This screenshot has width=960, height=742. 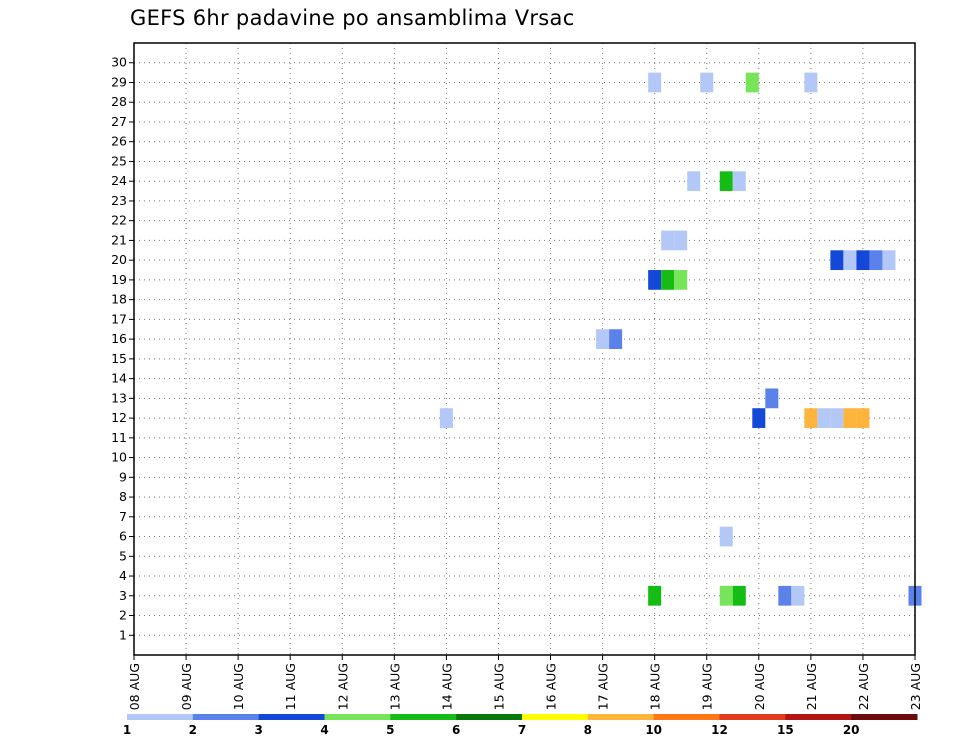 What do you see at coordinates (446, 686) in the screenshot?
I see `x-tick-label: 14 AUG` at bounding box center [446, 686].